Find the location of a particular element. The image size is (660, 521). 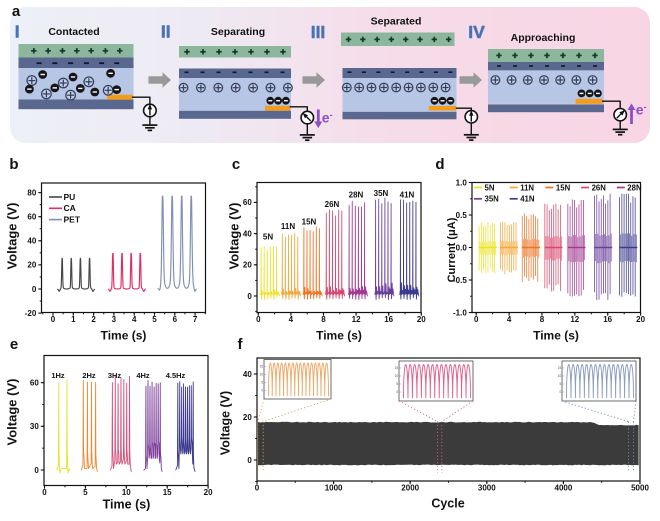

svg-text: 6 is located at coordinates (175, 319).